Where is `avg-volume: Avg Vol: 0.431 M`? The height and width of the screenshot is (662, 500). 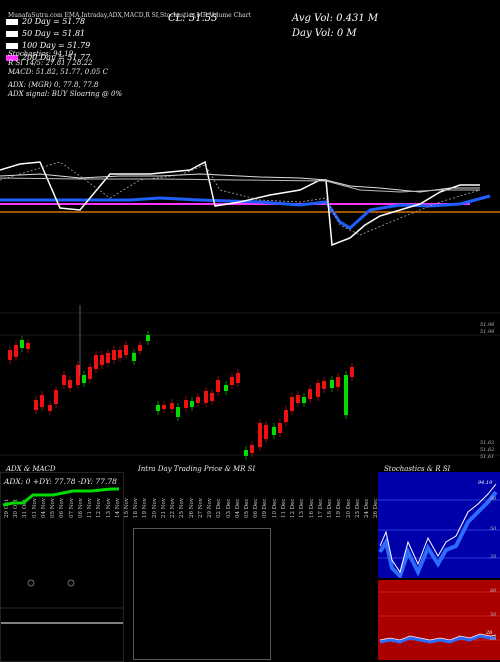
avg-volume: Avg Vol: 0.431 M is located at coordinates (335, 18).